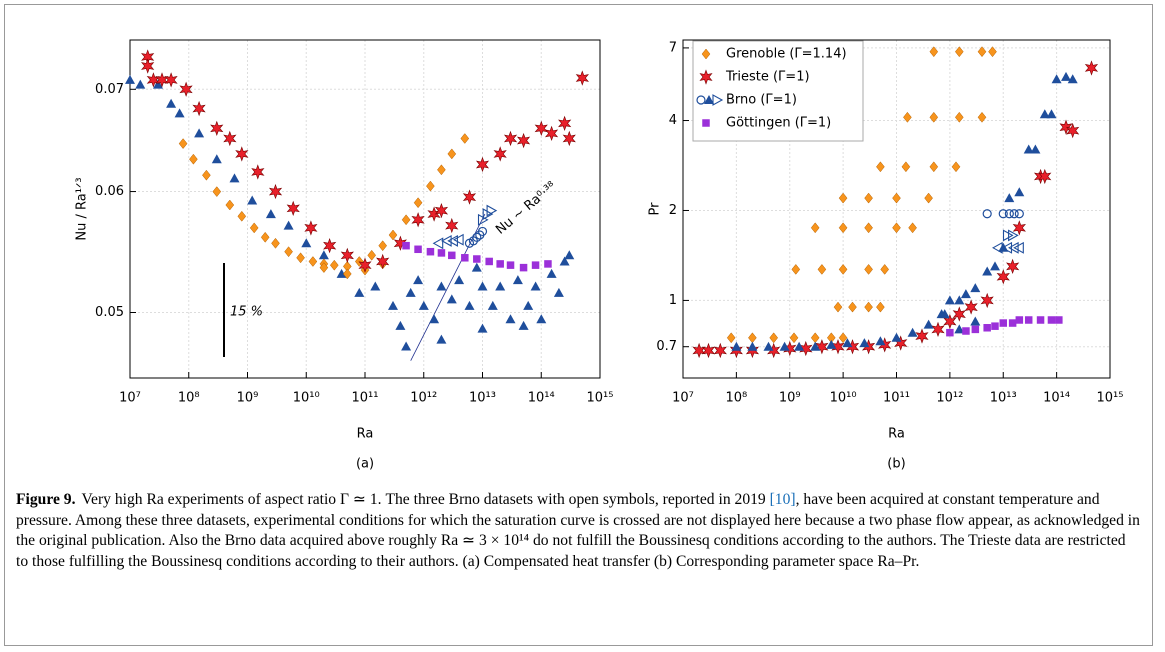  Describe the element at coordinates (423, 398) in the screenshot. I see `x-tick-label: 10¹²` at that location.